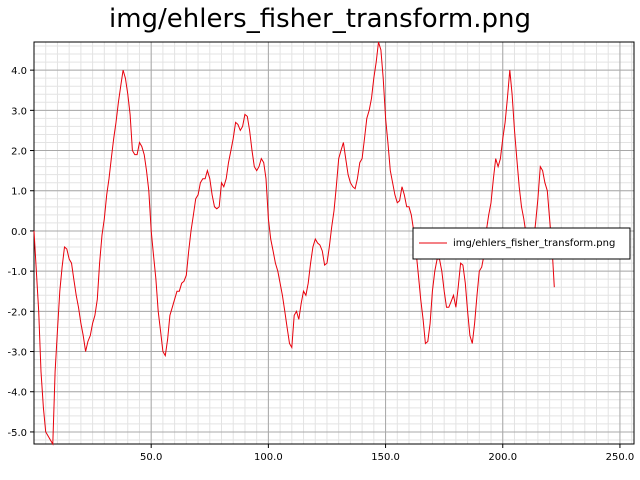  Describe the element at coordinates (17, 272) in the screenshot. I see `y-tick-label: -1.0` at that location.